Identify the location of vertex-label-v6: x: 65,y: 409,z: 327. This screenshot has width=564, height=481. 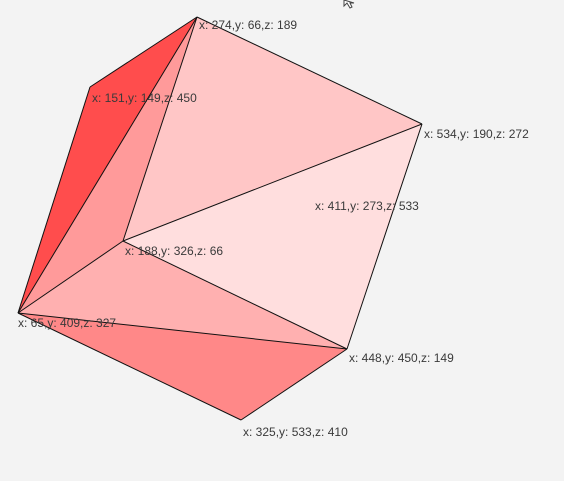
(67, 323).